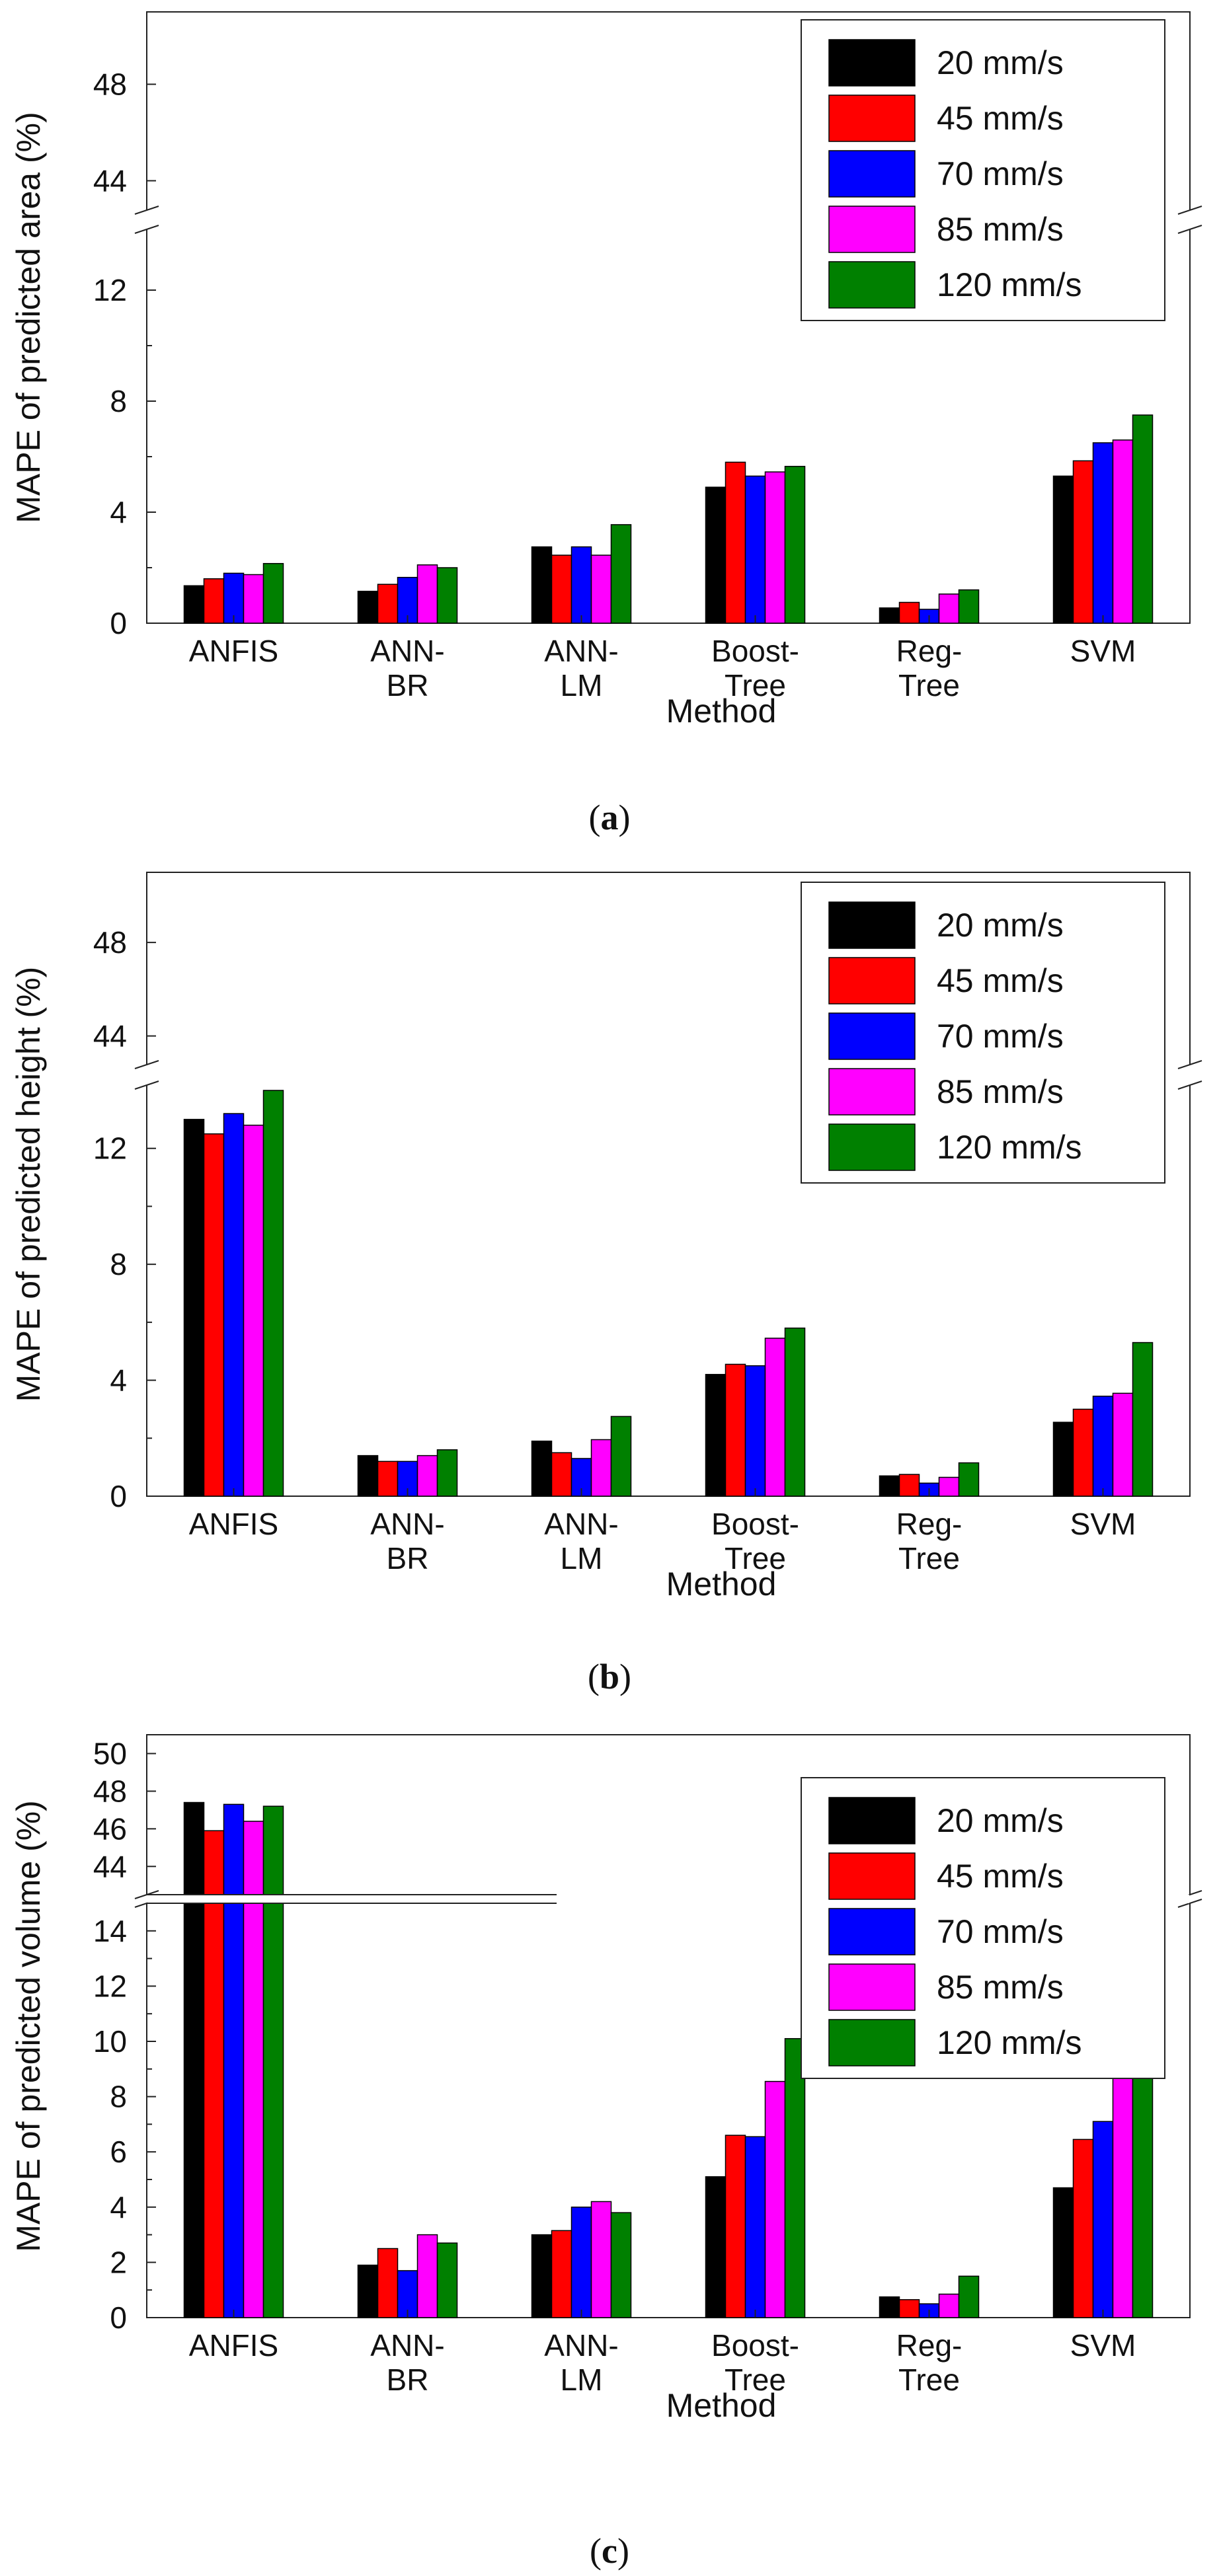 Image resolution: width=1219 pixels, height=2576 pixels. What do you see at coordinates (28, 2026) in the screenshot?
I see `y-axis-title: MAPE of predicted volume (%)` at bounding box center [28, 2026].